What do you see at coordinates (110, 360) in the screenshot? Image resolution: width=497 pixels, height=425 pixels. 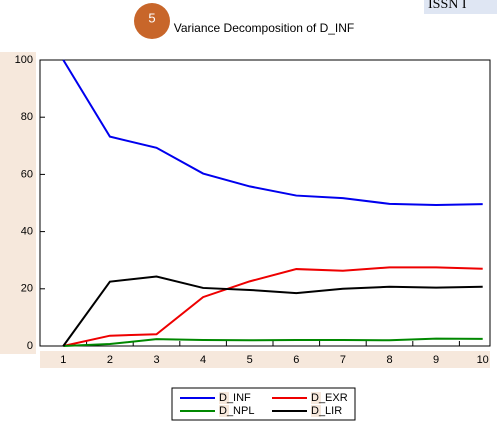 I see `x-tick-label: 2` at bounding box center [110, 360].